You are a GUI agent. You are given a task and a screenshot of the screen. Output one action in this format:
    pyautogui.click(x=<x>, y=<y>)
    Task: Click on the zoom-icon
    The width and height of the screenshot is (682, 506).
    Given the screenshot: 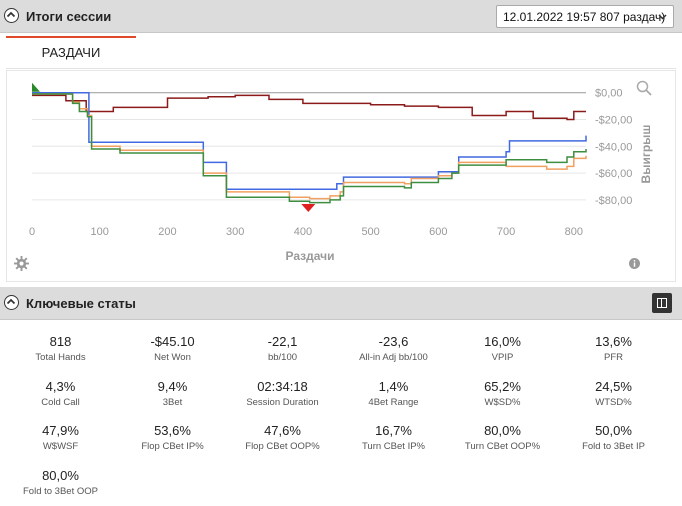 What is the action you would take?
    pyautogui.click(x=644, y=88)
    